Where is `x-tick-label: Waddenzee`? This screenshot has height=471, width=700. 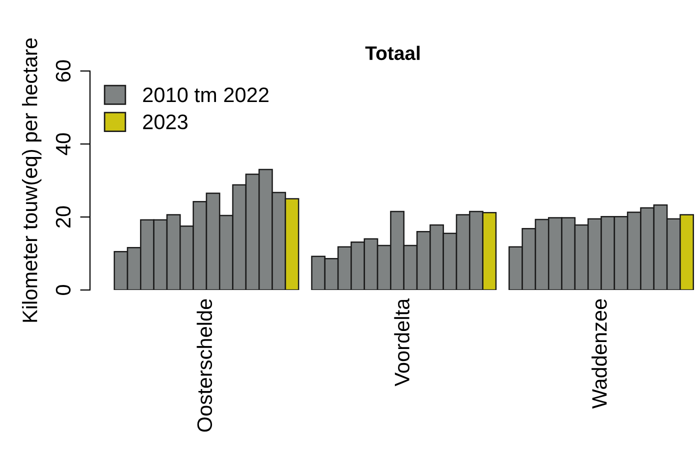
x-tick-label: Waddenzee is located at coordinates (599, 354).